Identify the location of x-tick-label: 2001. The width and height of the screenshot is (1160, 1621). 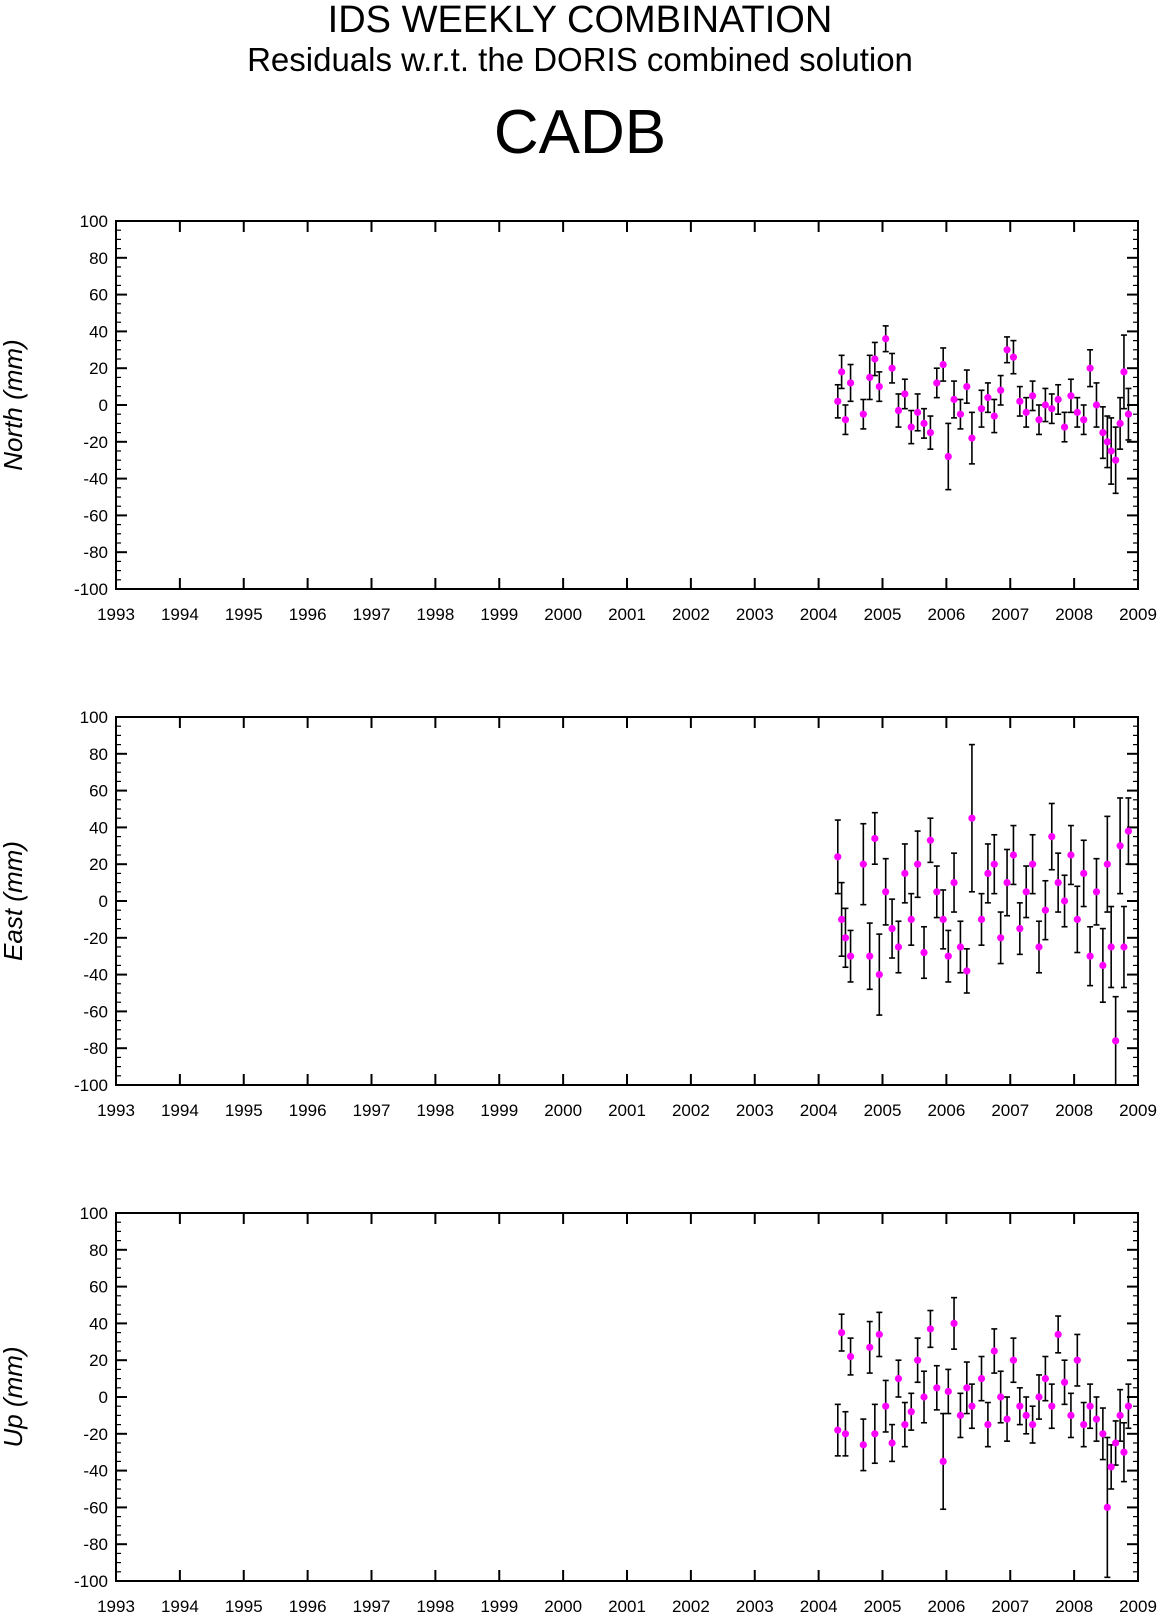
(627, 1606).